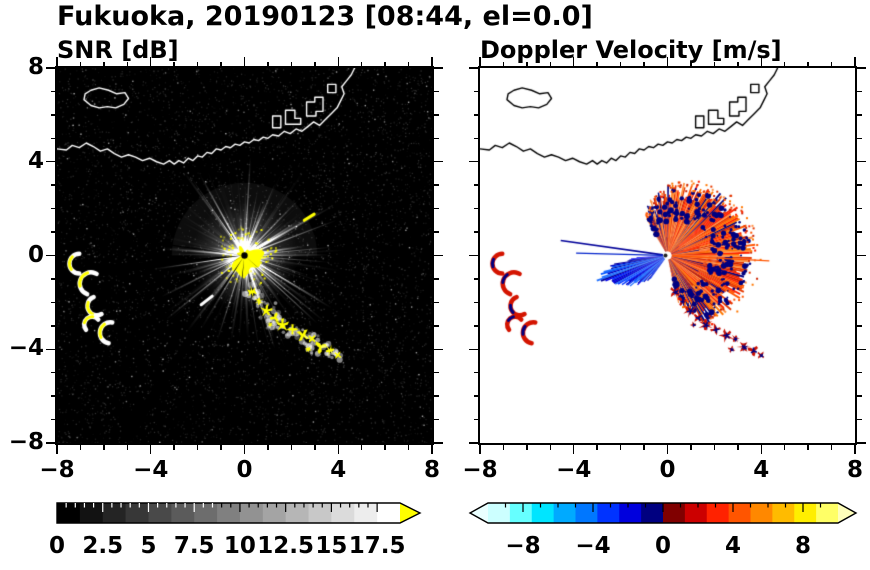 The width and height of the screenshot is (870, 570). I want to click on doppler-x-axis-label: −4, so click(574, 470).